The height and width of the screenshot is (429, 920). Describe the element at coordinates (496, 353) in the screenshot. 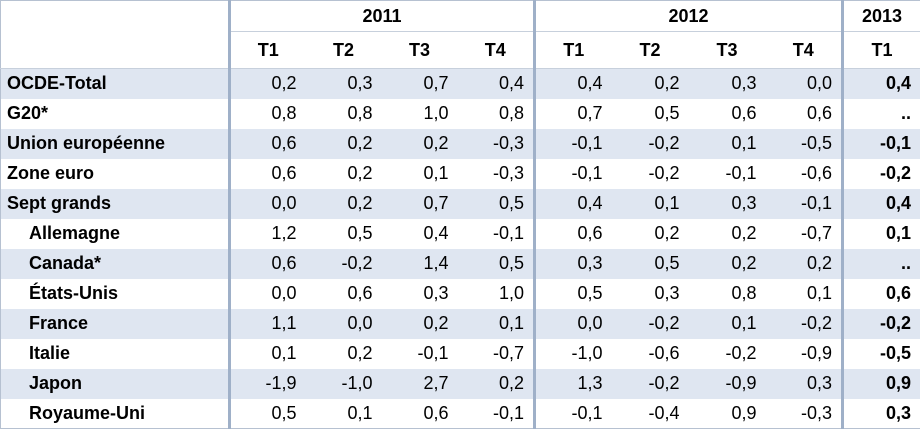

I see `value-cell: -0,7` at that location.